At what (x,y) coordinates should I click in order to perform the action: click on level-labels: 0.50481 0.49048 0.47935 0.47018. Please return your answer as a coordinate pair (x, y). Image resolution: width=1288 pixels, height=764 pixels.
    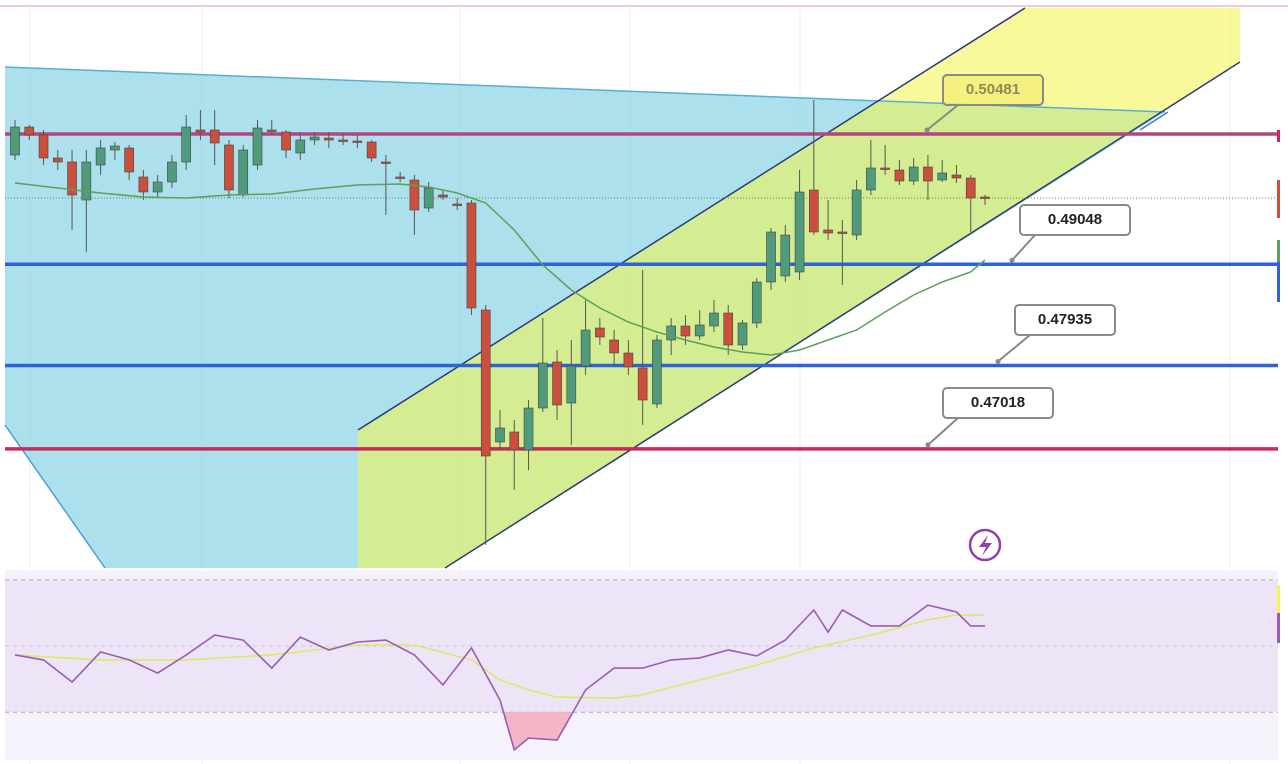
    Looking at the image, I should click on (1027, 261).